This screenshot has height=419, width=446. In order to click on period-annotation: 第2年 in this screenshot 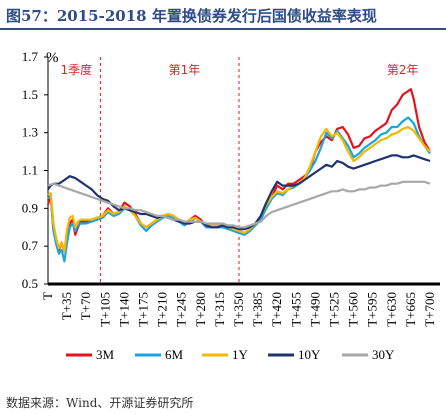, I will do `click(403, 70)`.